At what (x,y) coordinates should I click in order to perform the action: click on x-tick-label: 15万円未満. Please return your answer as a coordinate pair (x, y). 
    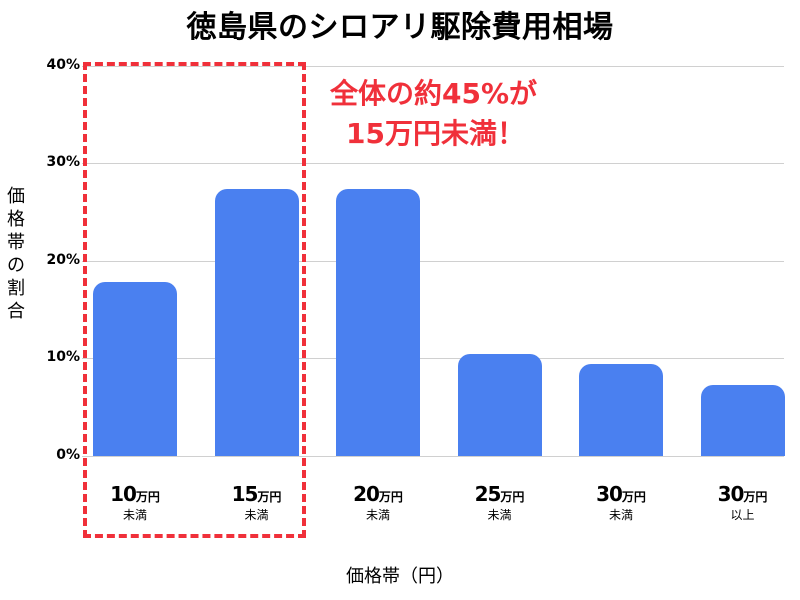
    Looking at the image, I should click on (257, 502).